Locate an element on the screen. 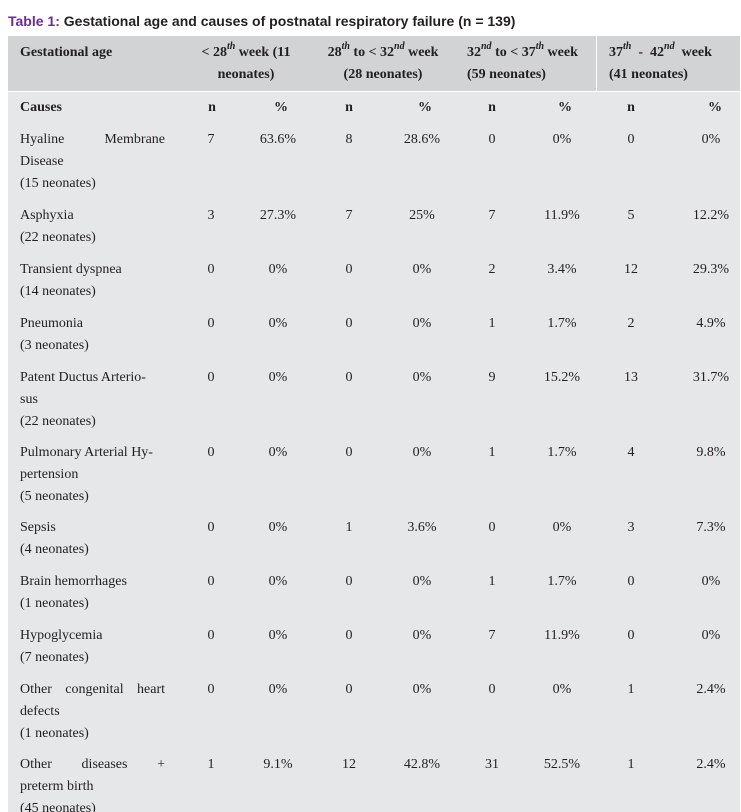 The width and height of the screenshot is (741, 812). pct-header-3: % is located at coordinates (565, 107).